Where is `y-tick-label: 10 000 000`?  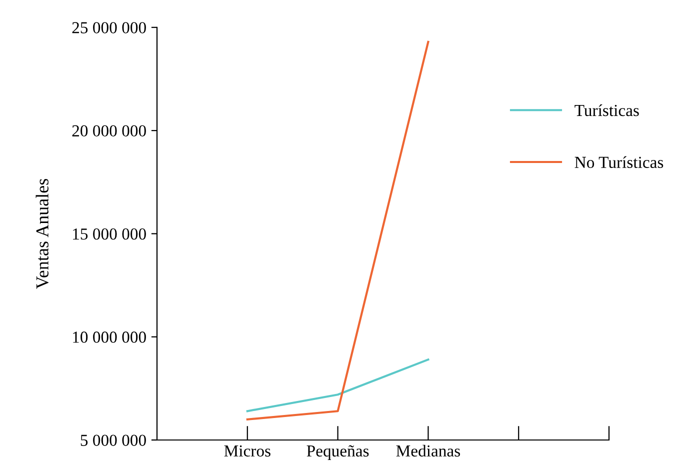
y-tick-label: 10 000 000 is located at coordinates (109, 337).